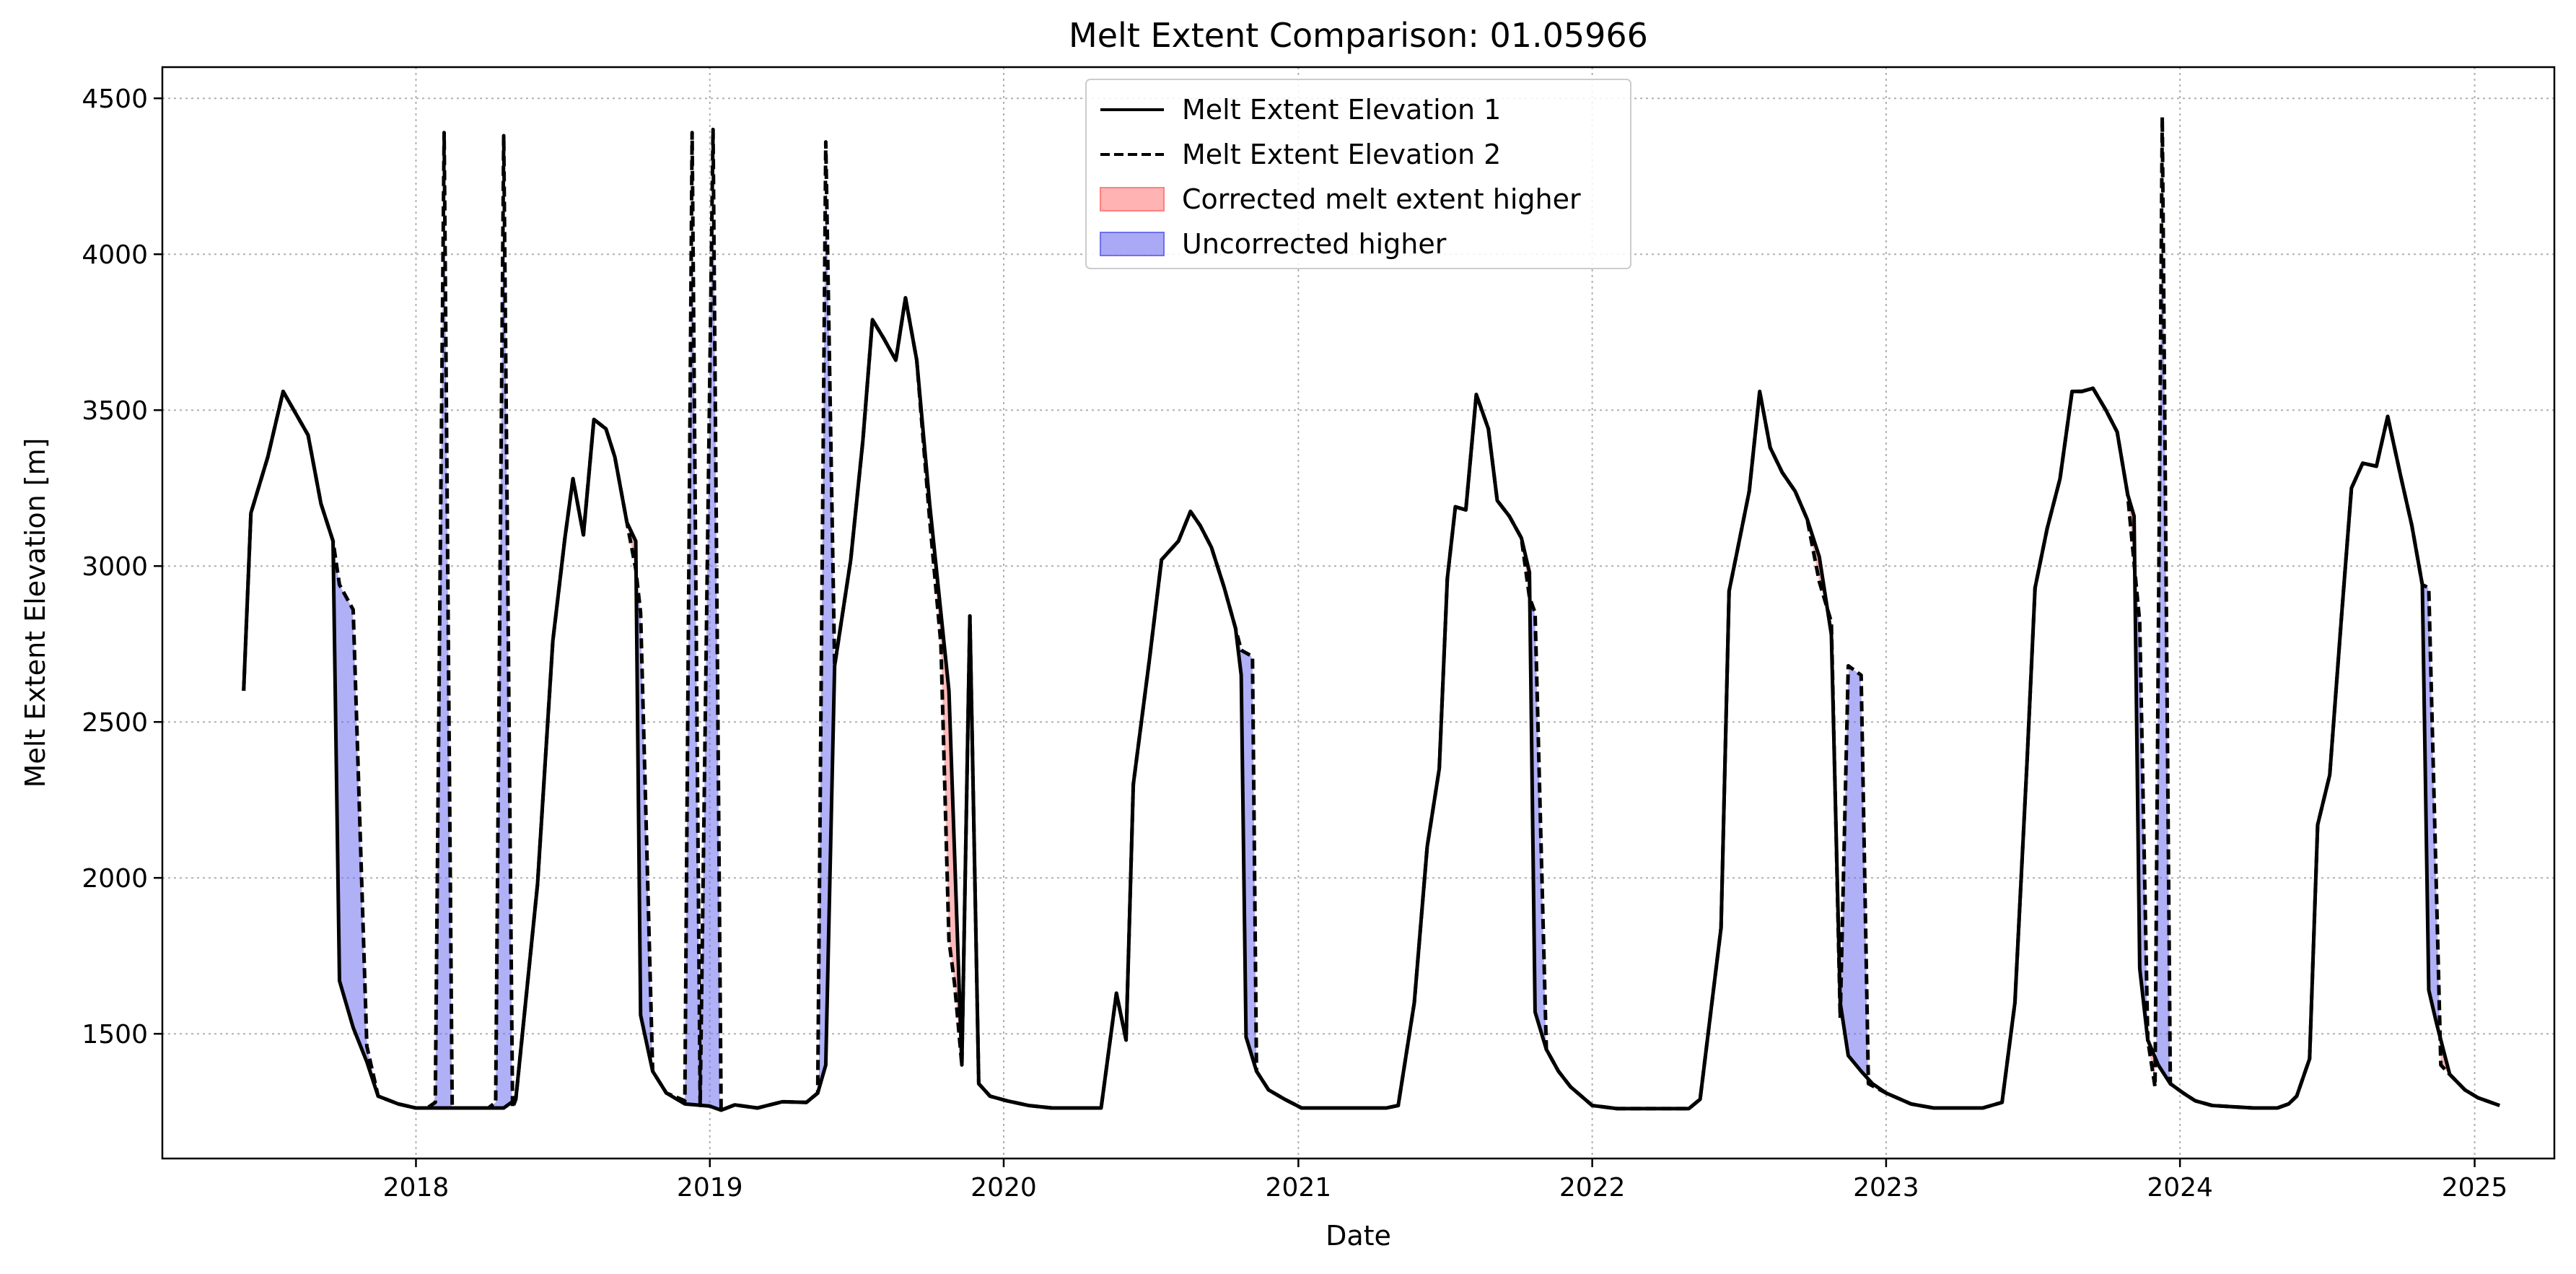  I want to click on x-tick-label: 2022, so click(1592, 1188).